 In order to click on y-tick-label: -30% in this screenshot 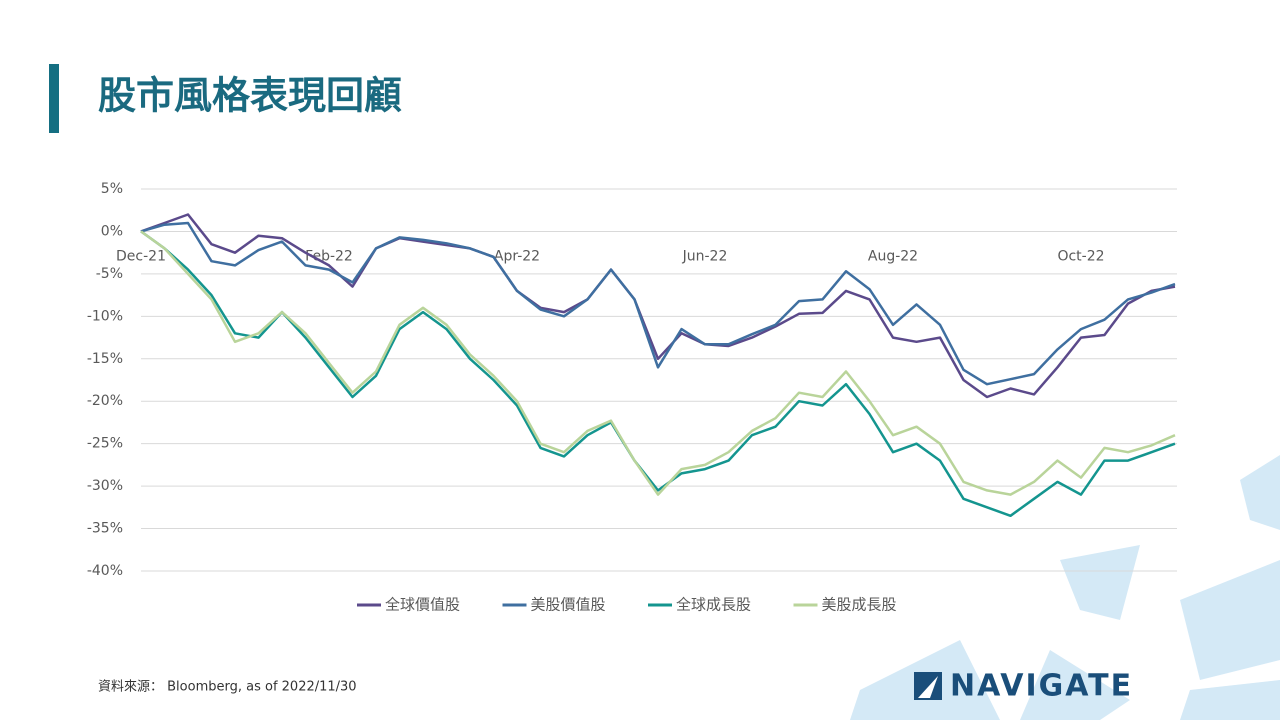, I will do `click(105, 486)`.